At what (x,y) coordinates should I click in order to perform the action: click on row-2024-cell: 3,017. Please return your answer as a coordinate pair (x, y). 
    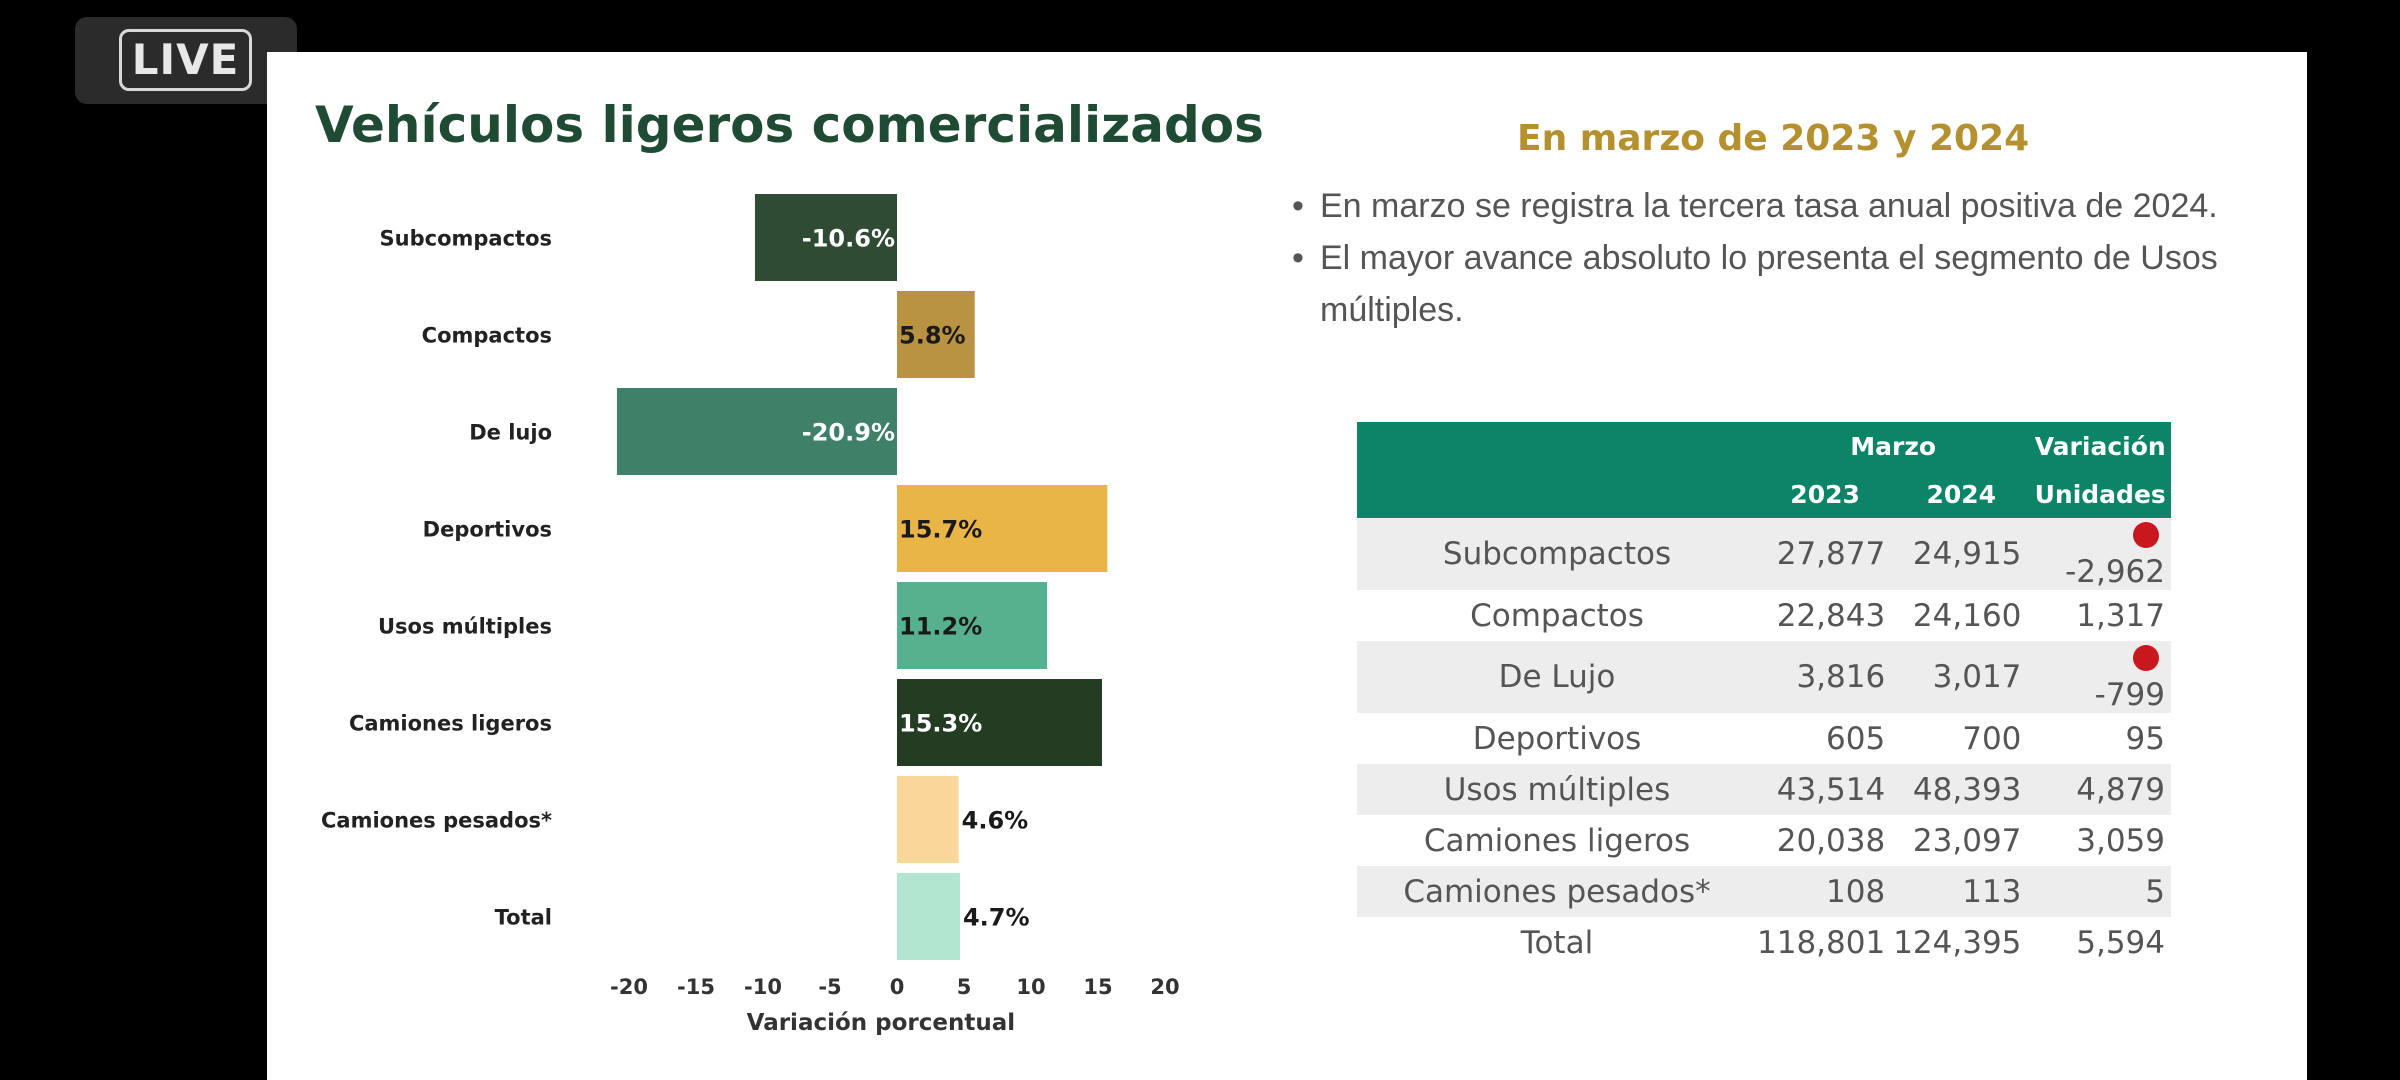
    Looking at the image, I should click on (1961, 677).